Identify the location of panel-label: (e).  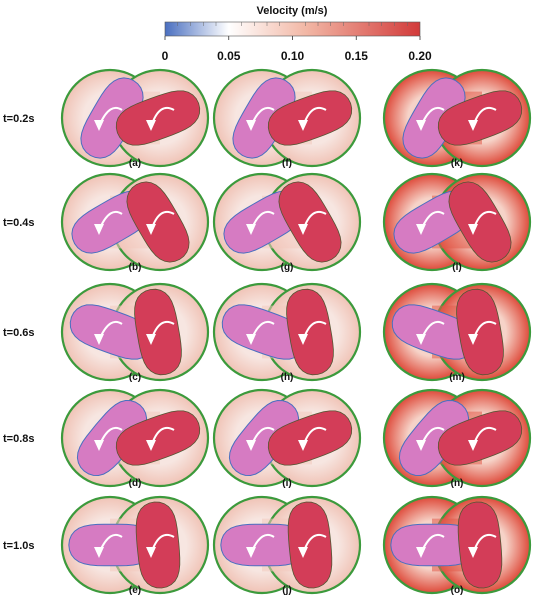
(135, 590).